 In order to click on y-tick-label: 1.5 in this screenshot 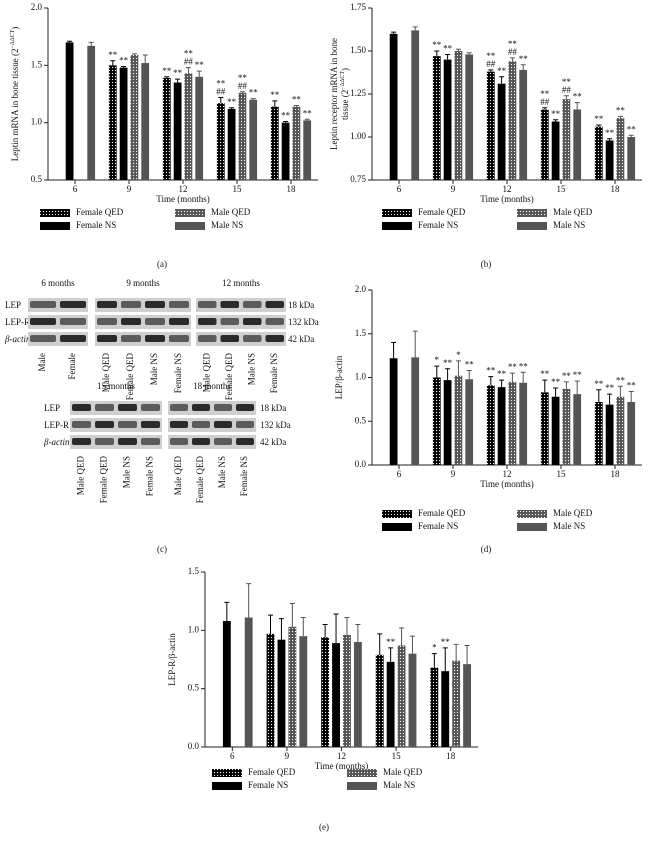, I will do `click(37, 64)`.